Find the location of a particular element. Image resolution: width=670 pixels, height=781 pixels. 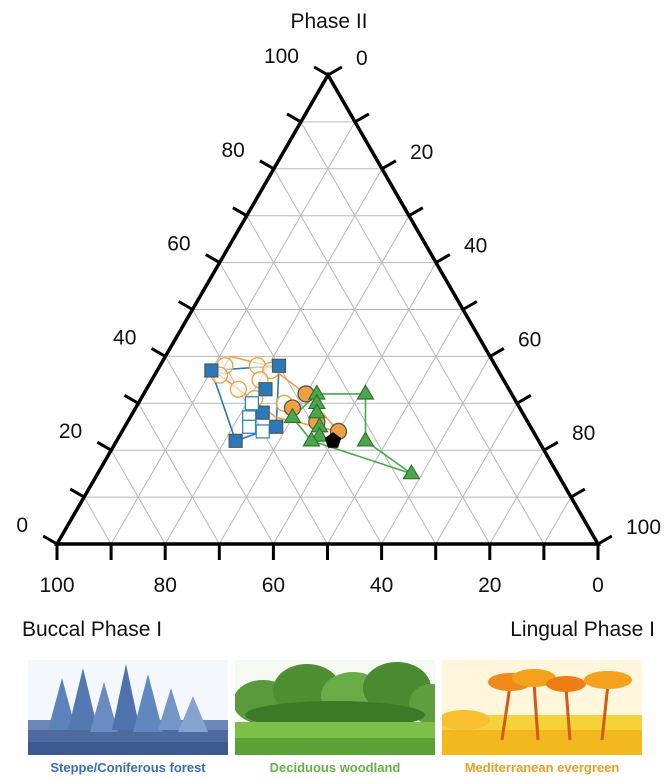

tick-label-right: 0 is located at coordinates (362, 58).